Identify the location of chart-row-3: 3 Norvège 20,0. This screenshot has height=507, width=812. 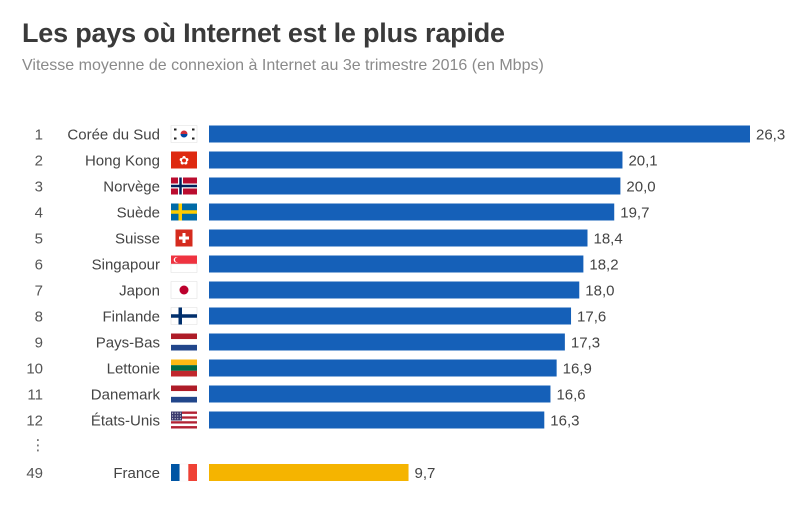
(345, 186).